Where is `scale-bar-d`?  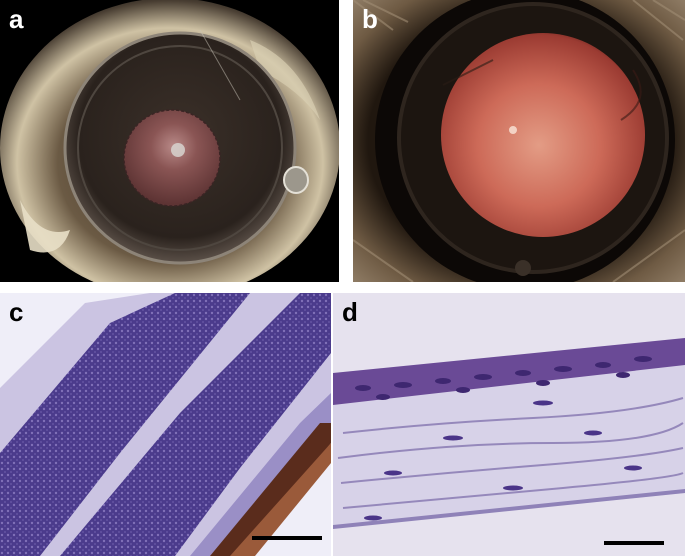 scale-bar-d is located at coordinates (634, 543).